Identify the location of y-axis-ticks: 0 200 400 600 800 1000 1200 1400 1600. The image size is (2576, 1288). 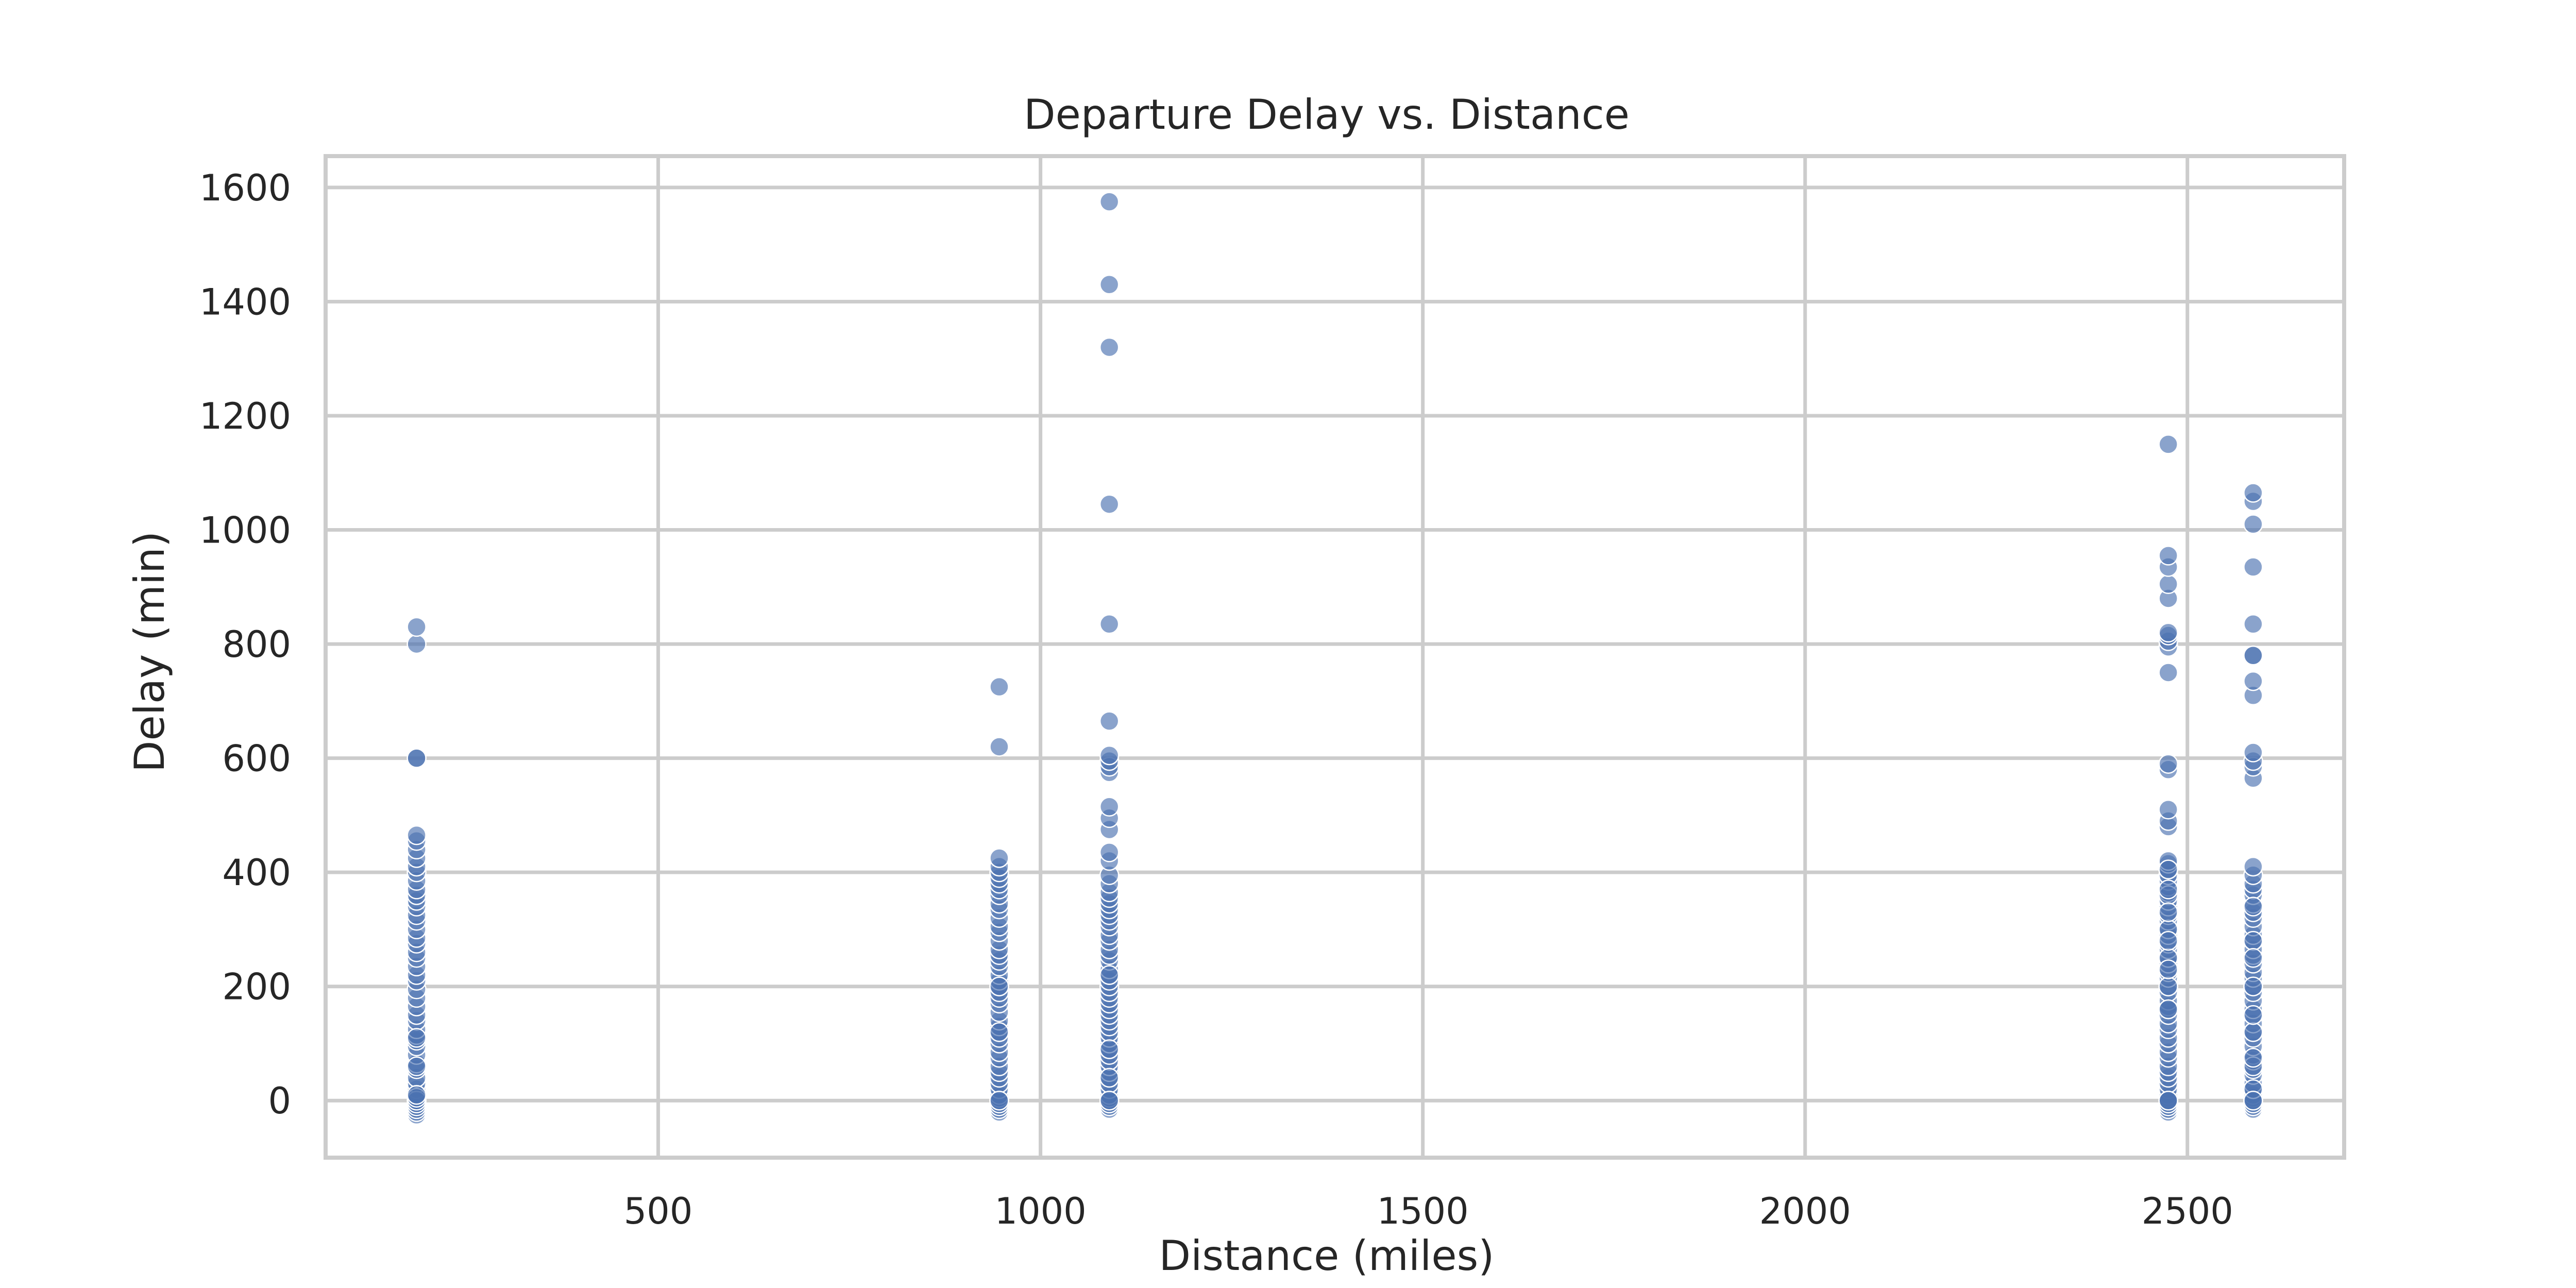
(245, 644).